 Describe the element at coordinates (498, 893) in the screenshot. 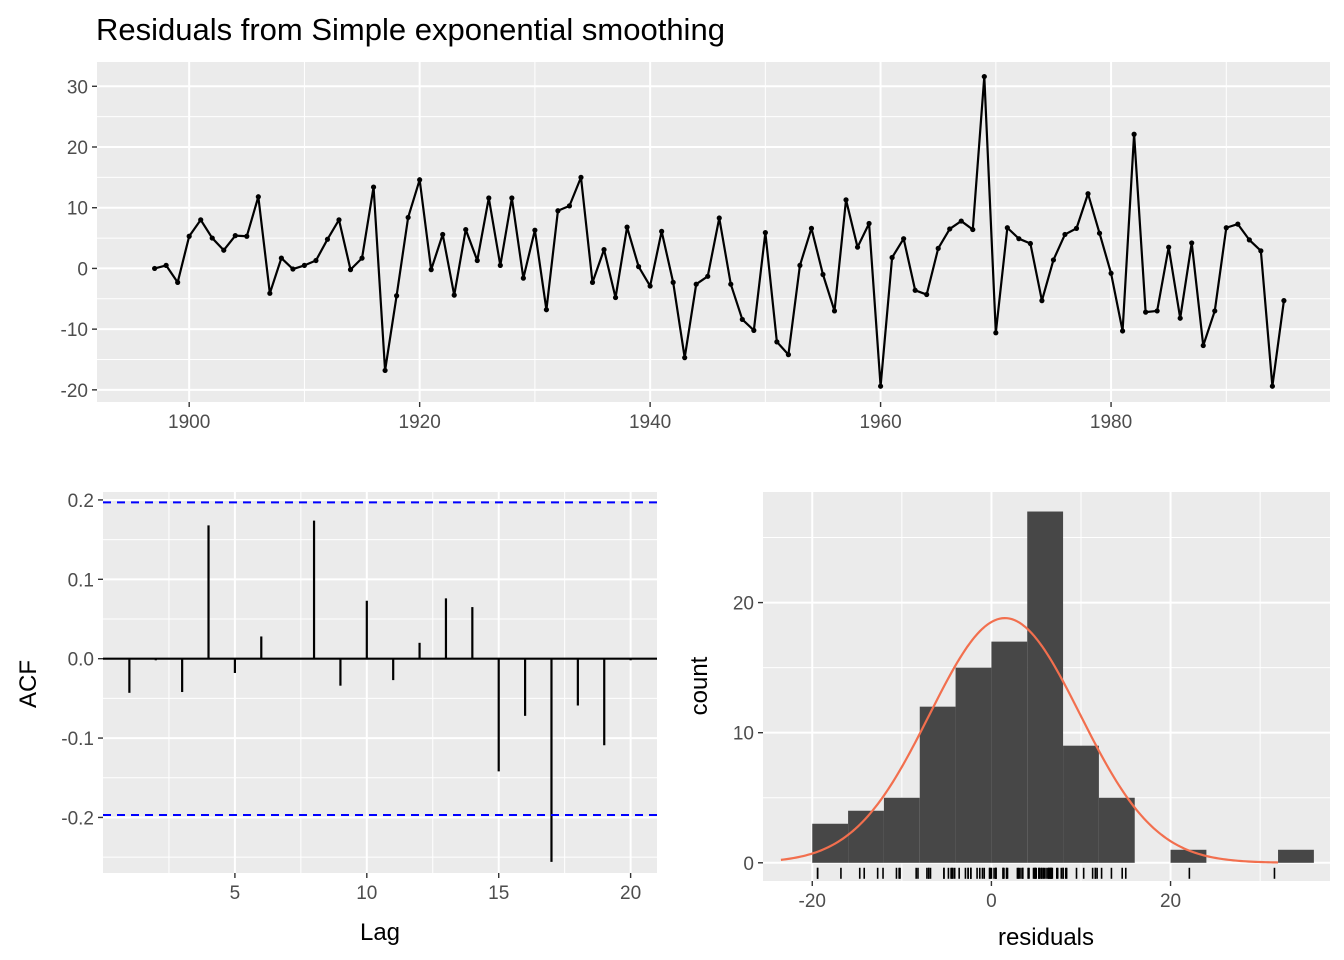

I see `x-tick-label: 15` at that location.